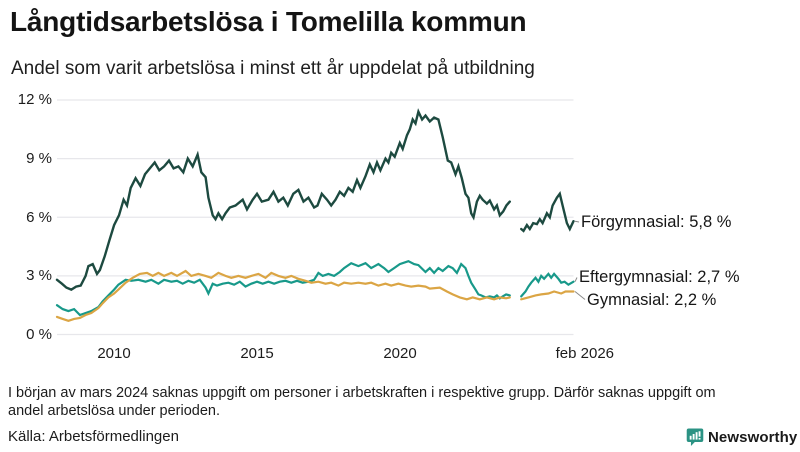 The height and width of the screenshot is (452, 800). What do you see at coordinates (580, 295) in the screenshot?
I see `label-connector-gymnasial` at bounding box center [580, 295].